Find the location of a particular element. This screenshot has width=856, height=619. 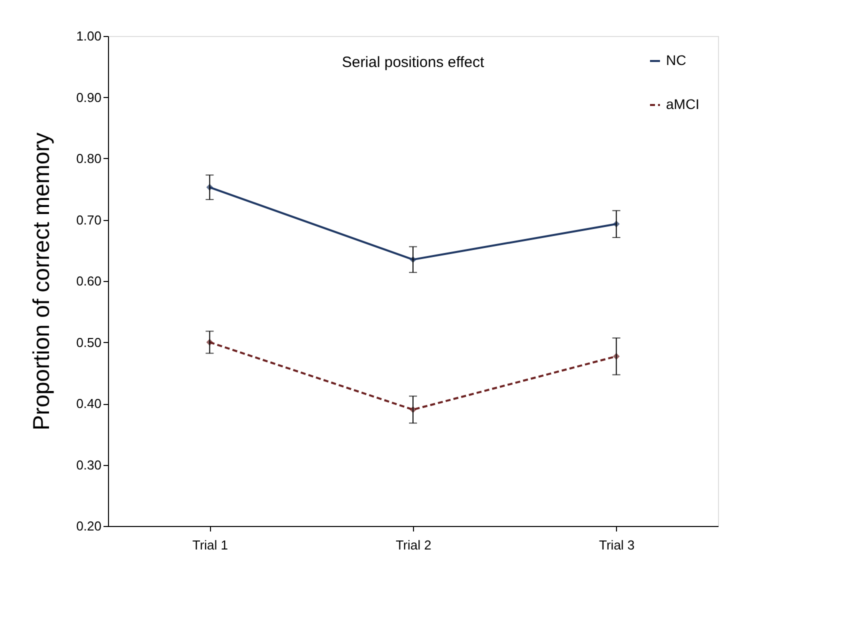

y-tick-label: 0.40 is located at coordinates (89, 403).